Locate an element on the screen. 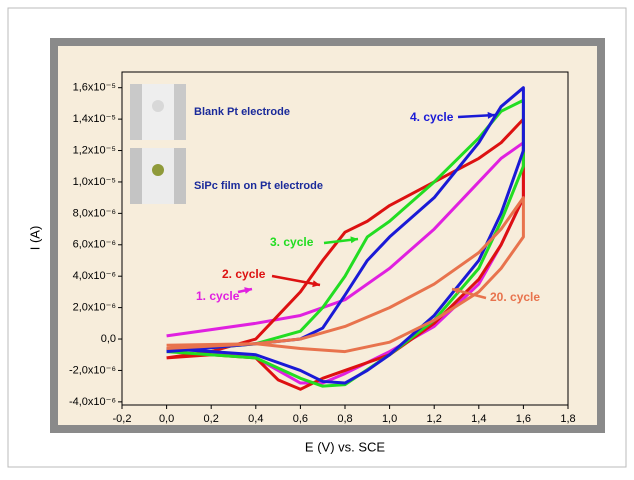 The width and height of the screenshot is (634, 480). tube-film is located at coordinates (158, 170).